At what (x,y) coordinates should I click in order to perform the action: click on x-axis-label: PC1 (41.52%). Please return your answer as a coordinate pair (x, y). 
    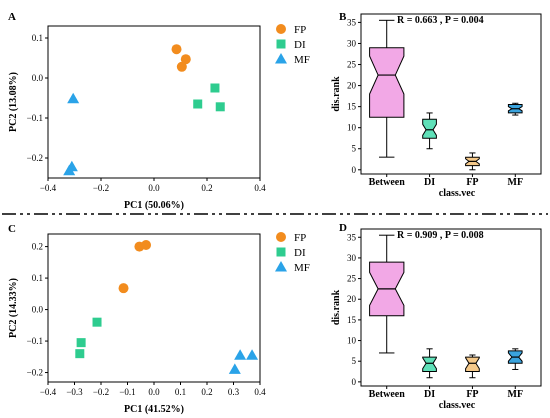
    Looking at the image, I should click on (154, 409).